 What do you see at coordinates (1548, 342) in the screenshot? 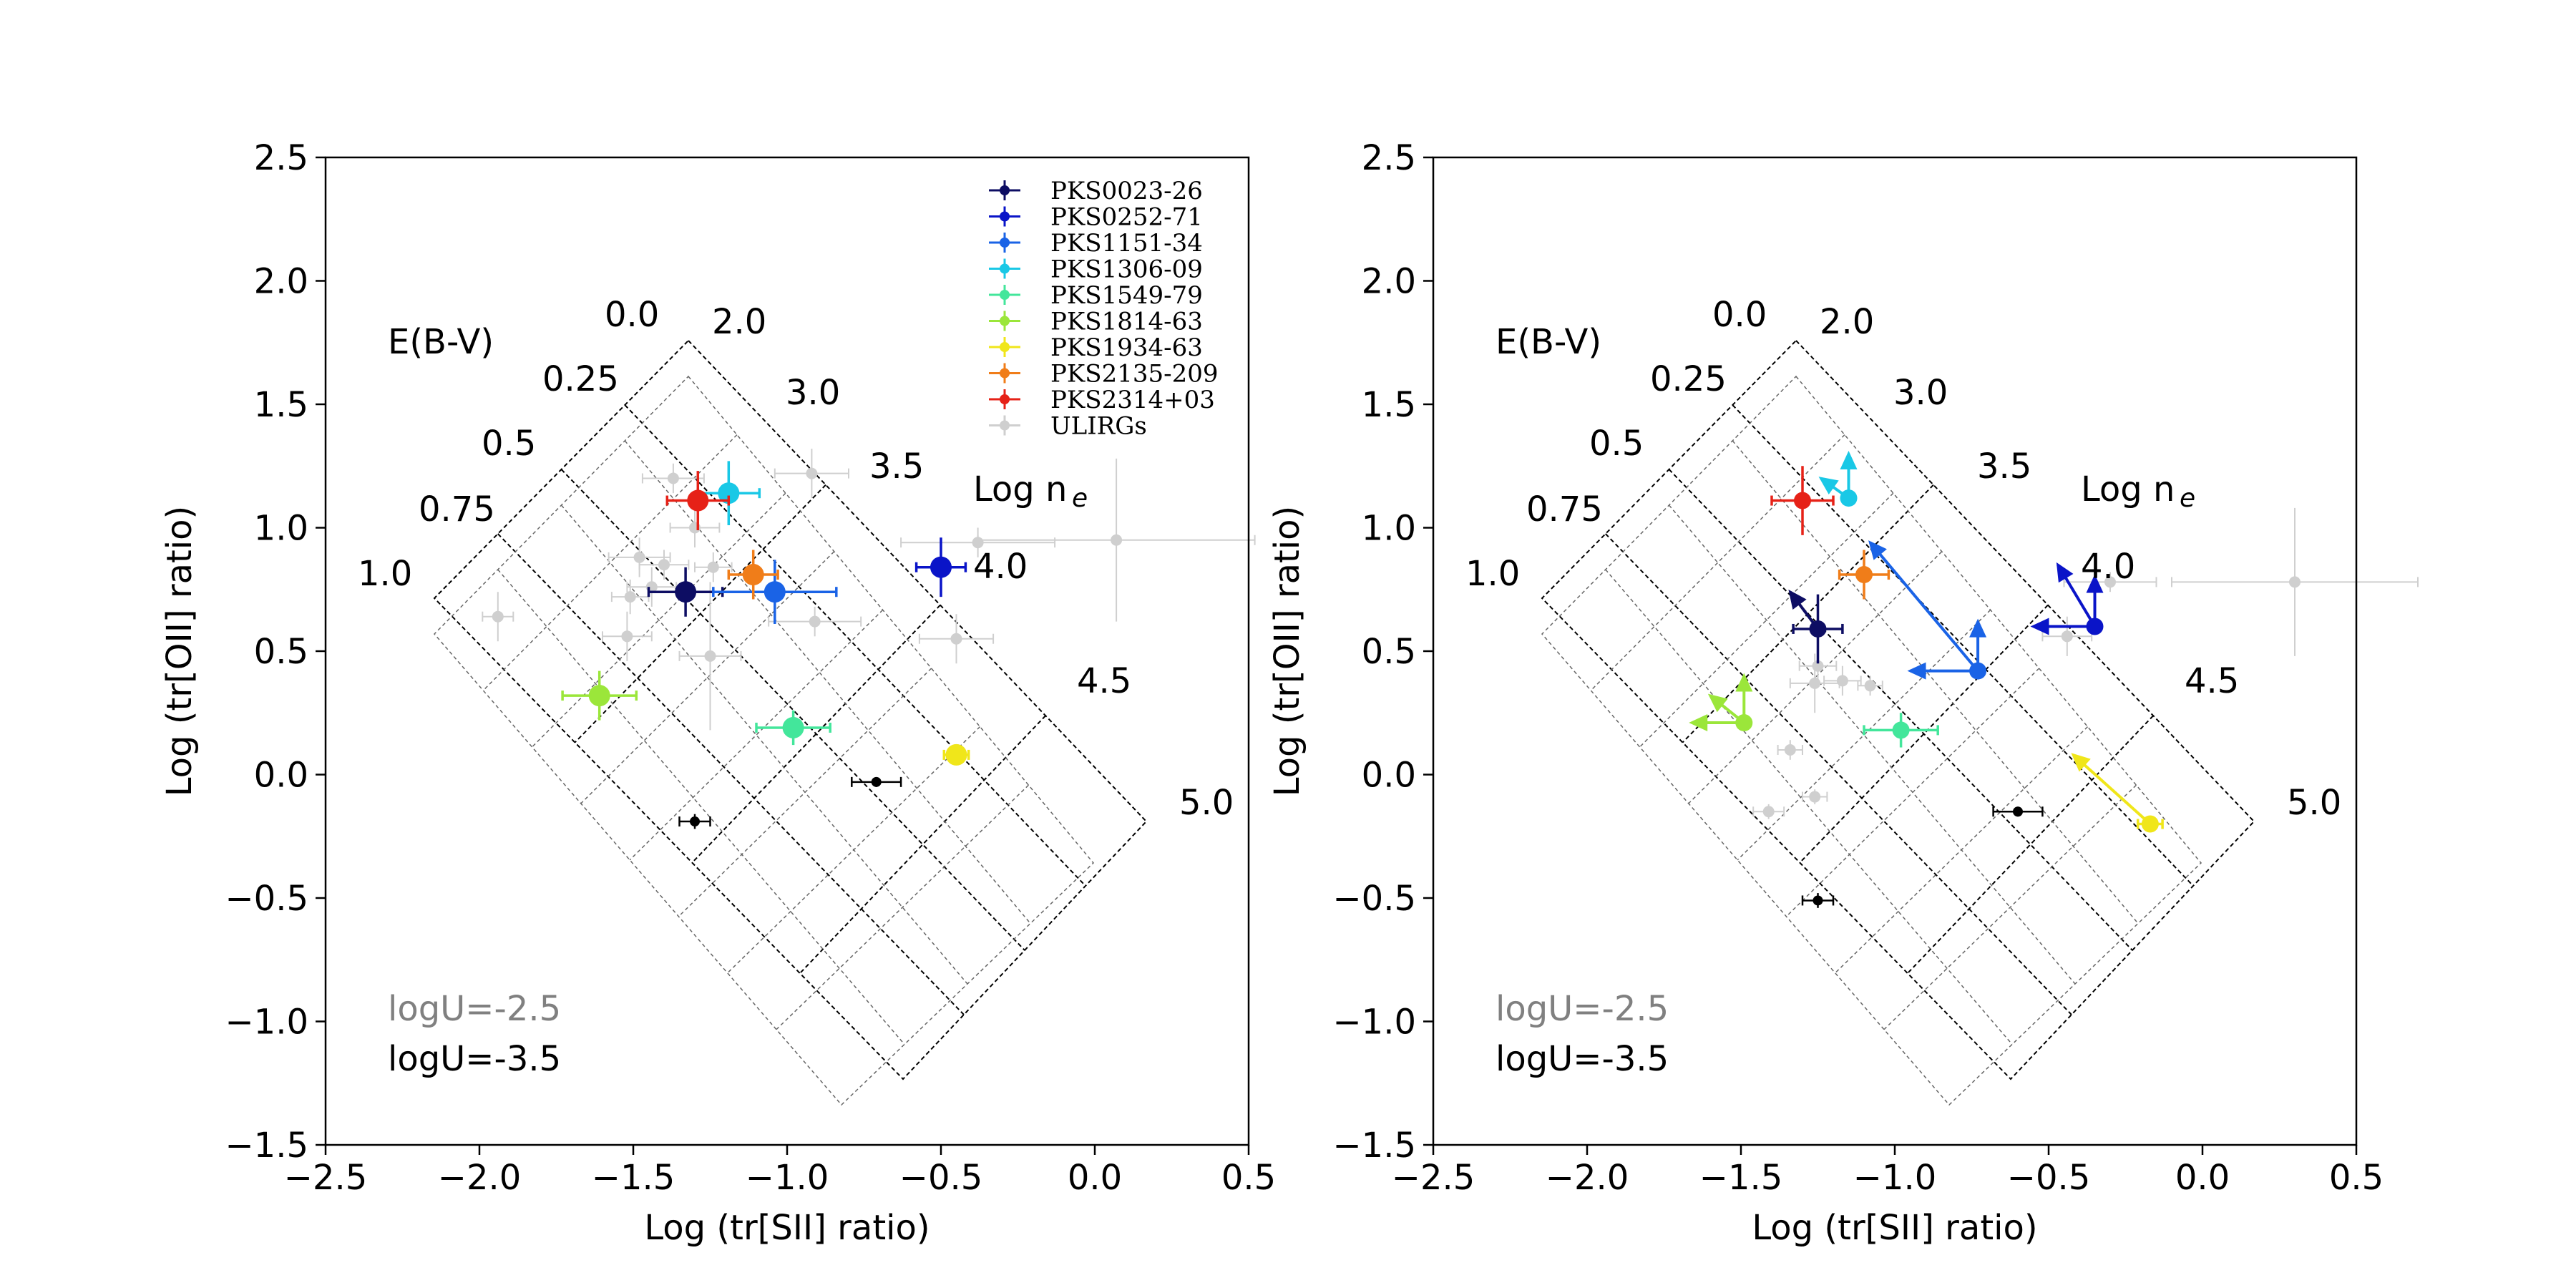
I see `ebv-title: E(B-V)` at bounding box center [1548, 342].